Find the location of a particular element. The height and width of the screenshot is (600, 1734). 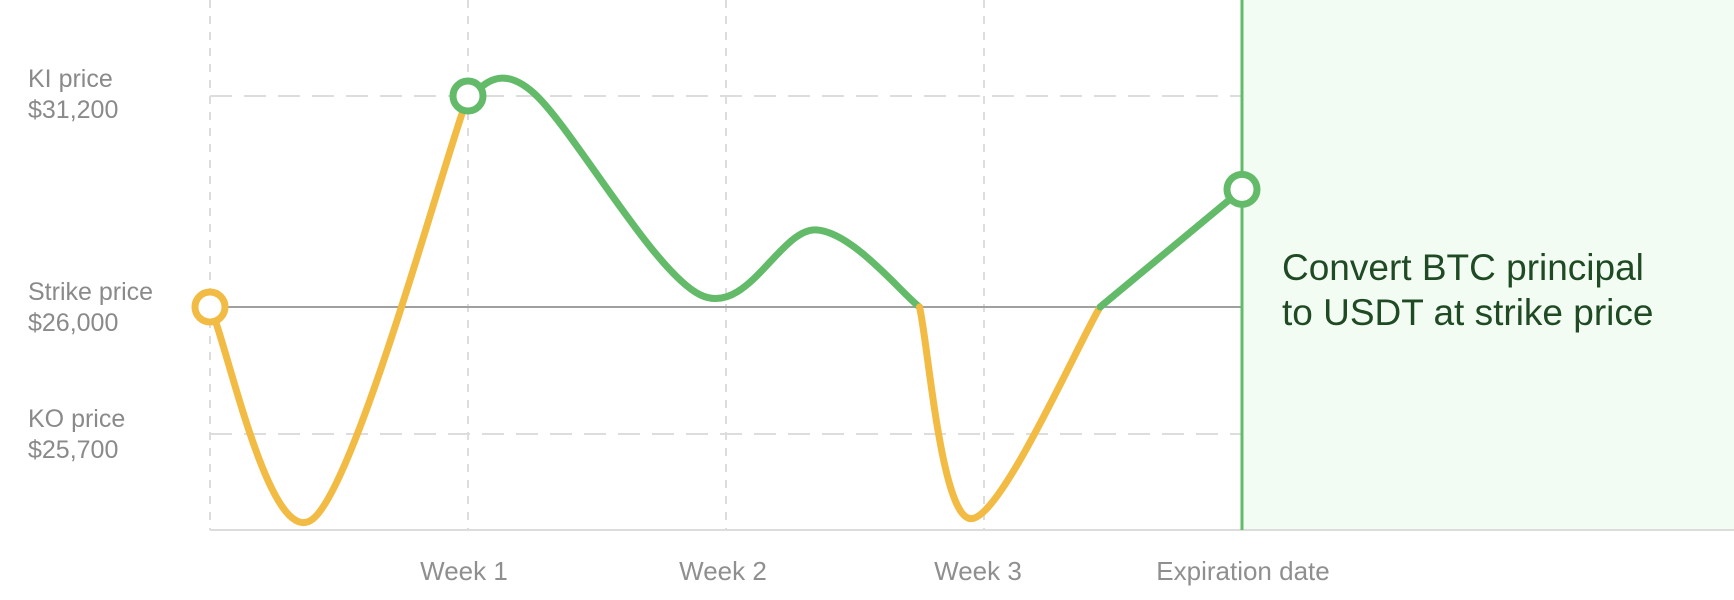

price-path-to-expiration is located at coordinates (1171, 248).